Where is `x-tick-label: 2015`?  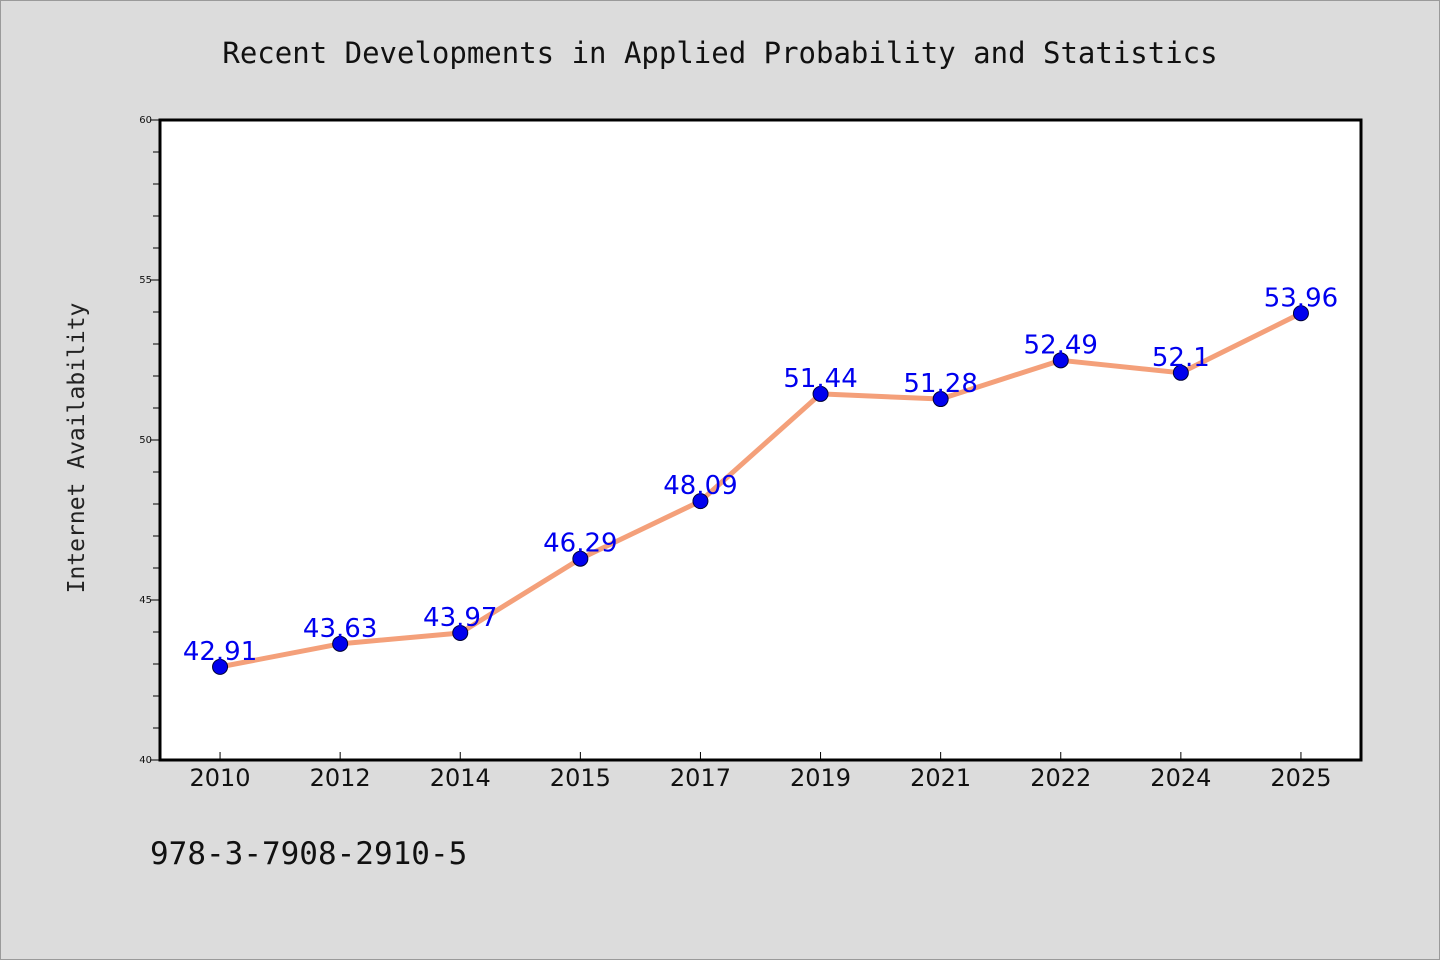
x-tick-label: 2015 is located at coordinates (580, 778).